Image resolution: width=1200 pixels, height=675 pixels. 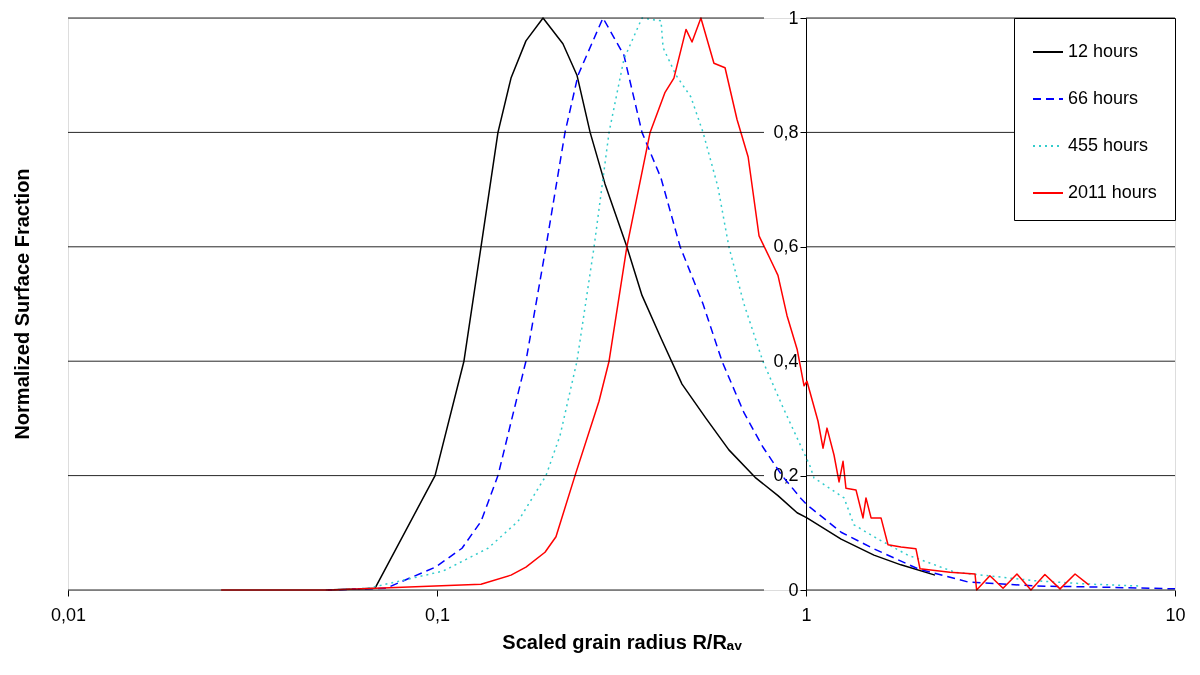 What do you see at coordinates (786, 360) in the screenshot?
I see `y-tick-label: 0,4` at bounding box center [786, 360].